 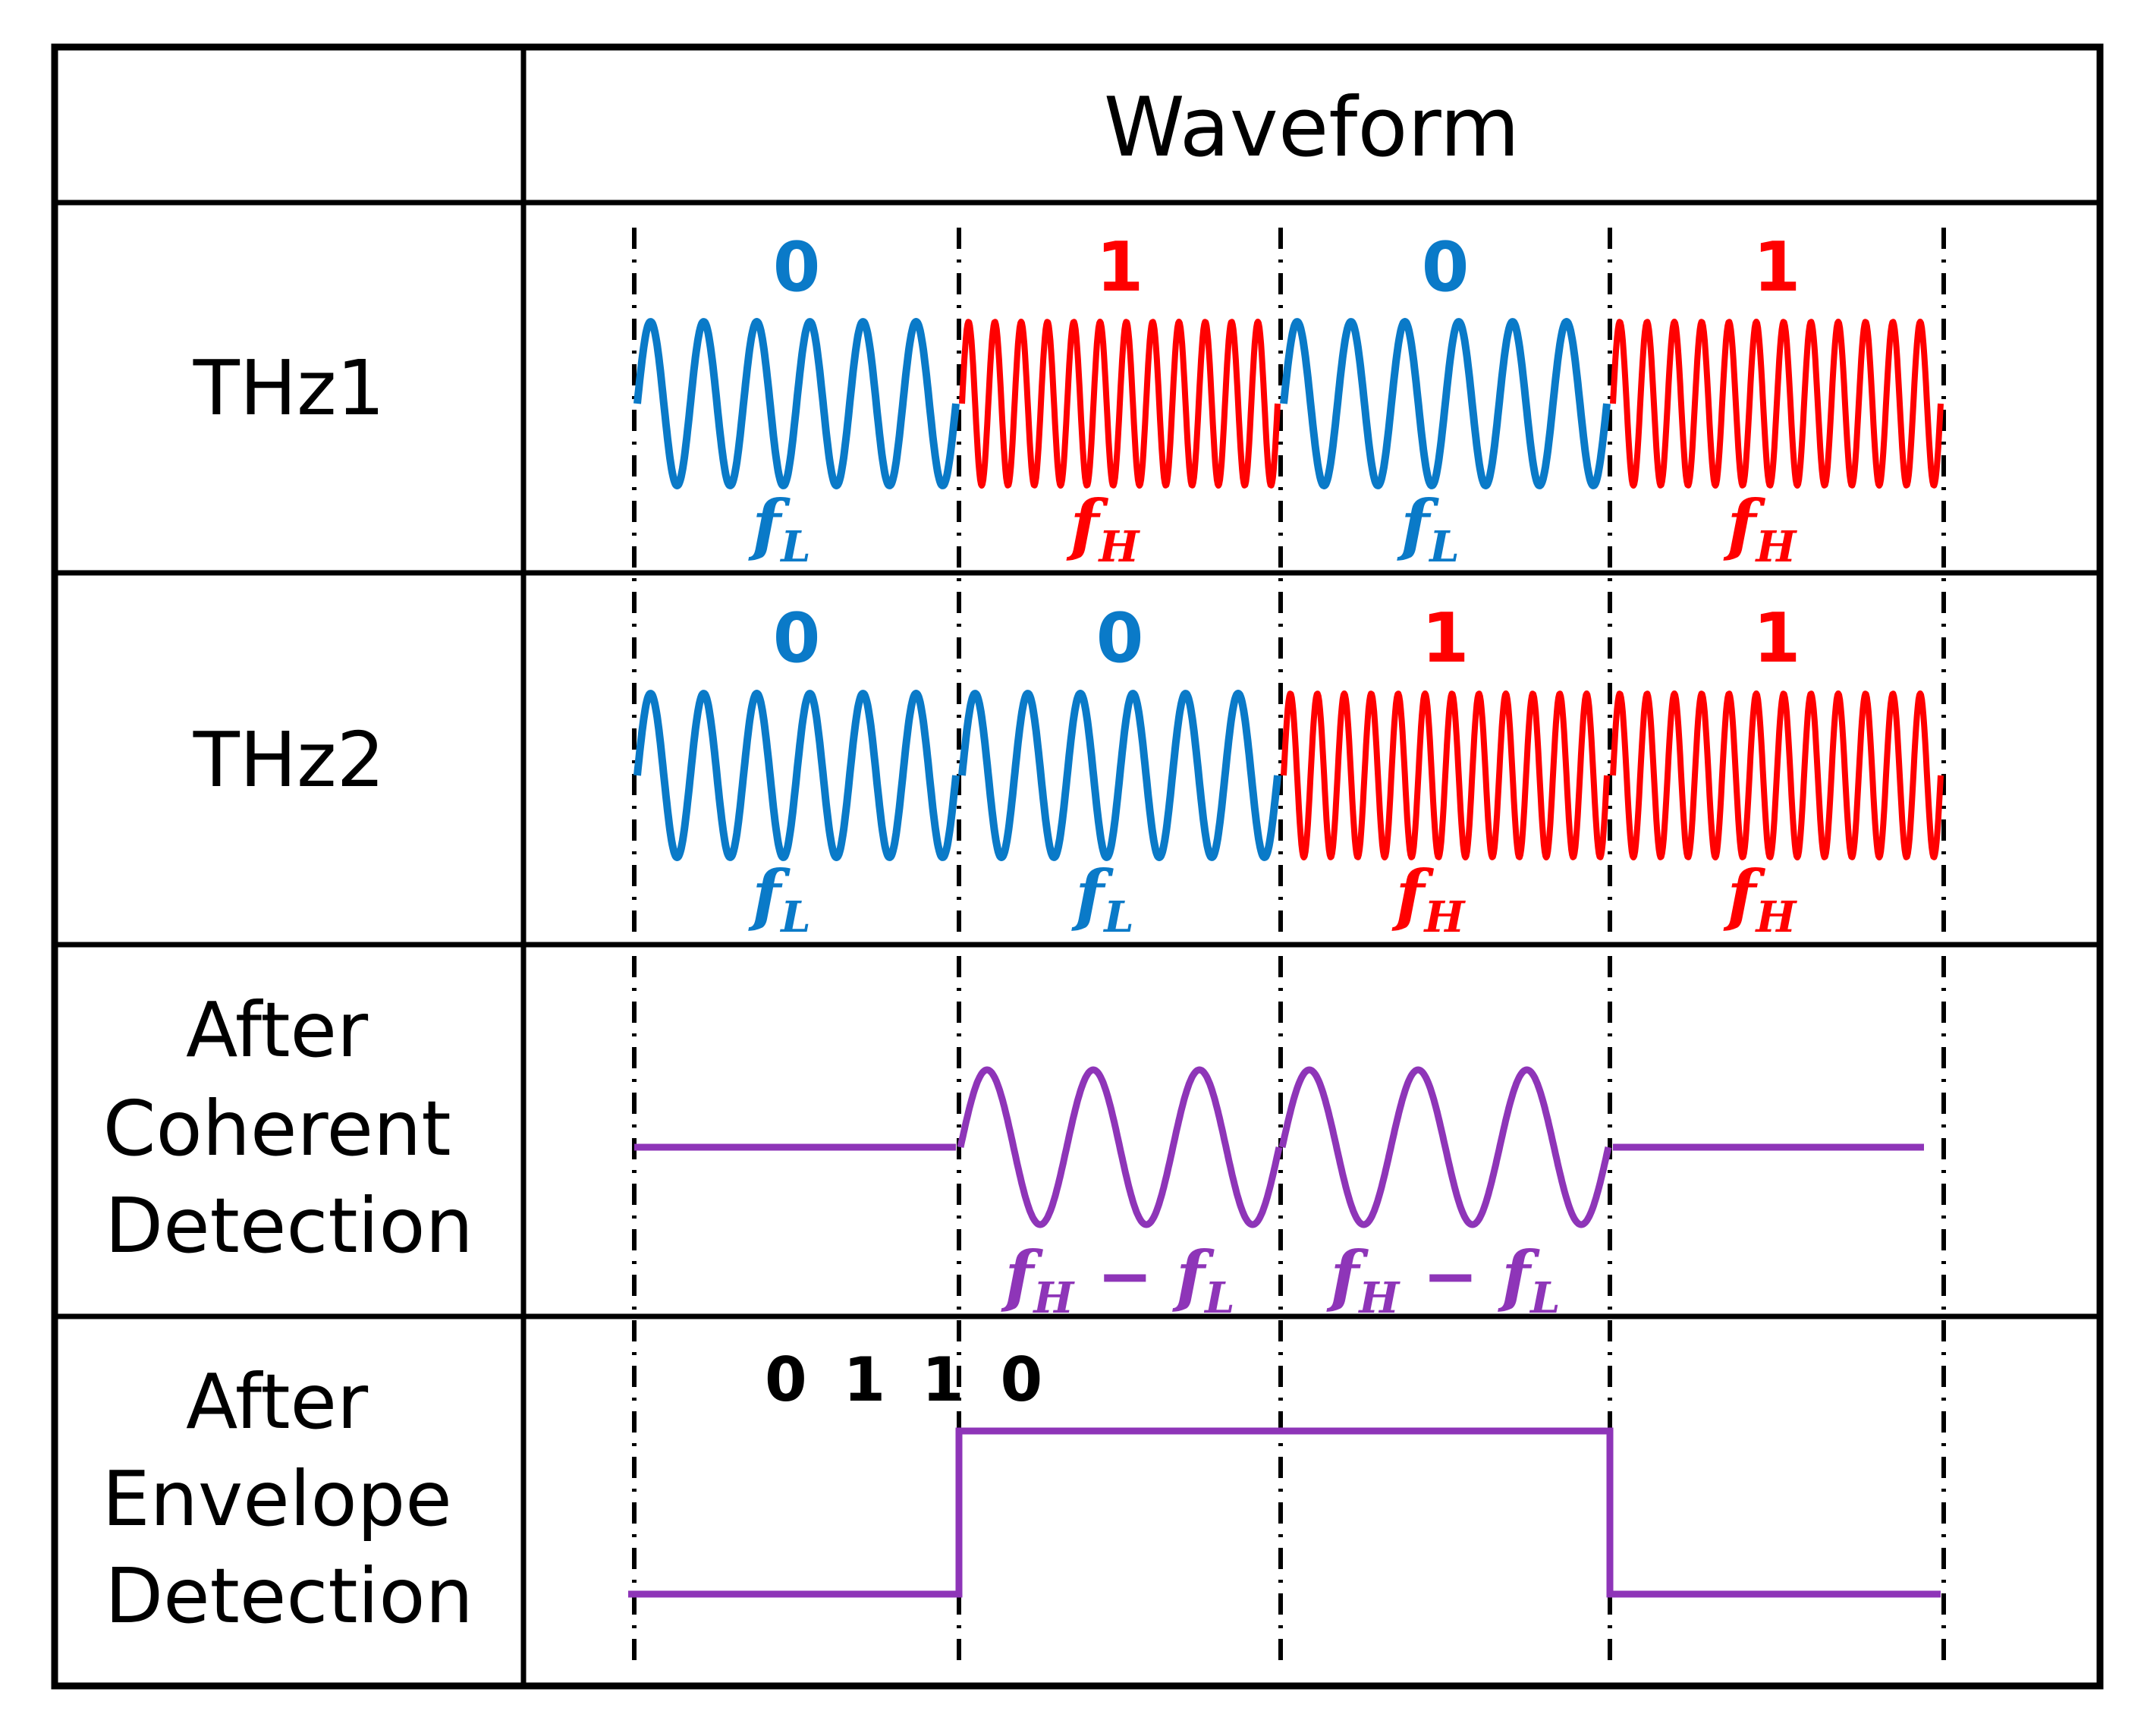 I want to click on row-label-line: THz1, so click(x=289, y=388).